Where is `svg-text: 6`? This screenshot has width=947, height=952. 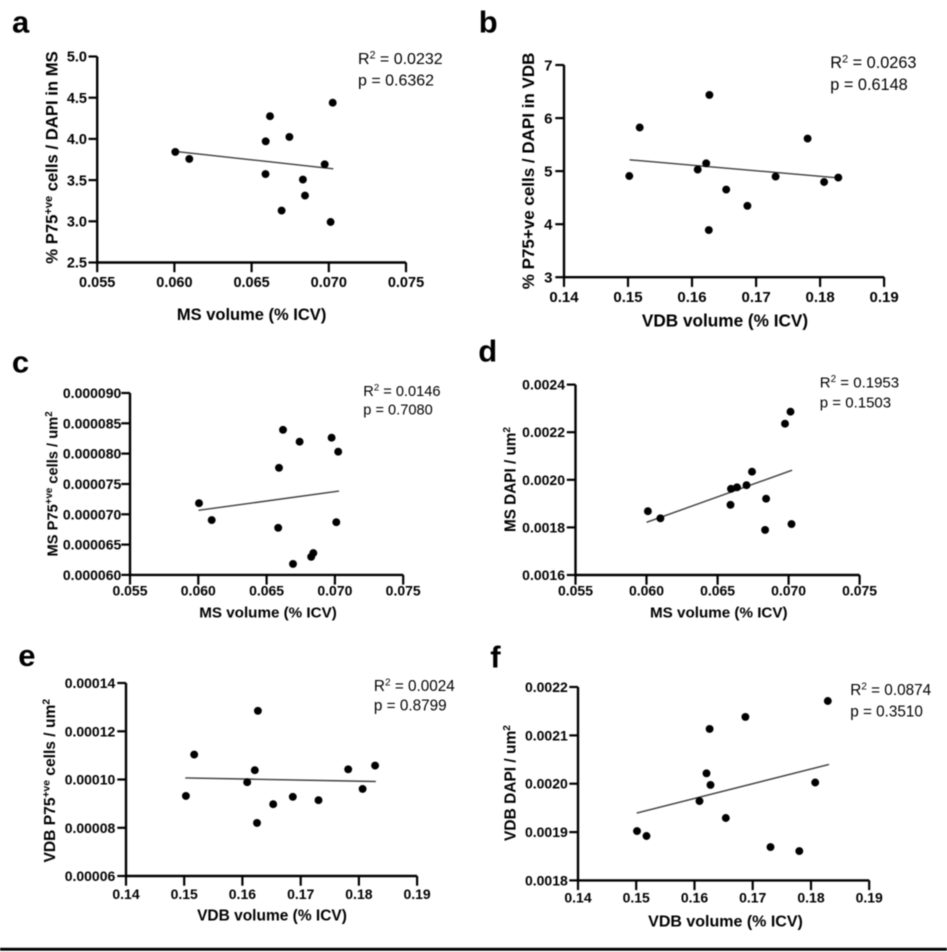
svg-text: 6 is located at coordinates (548, 119).